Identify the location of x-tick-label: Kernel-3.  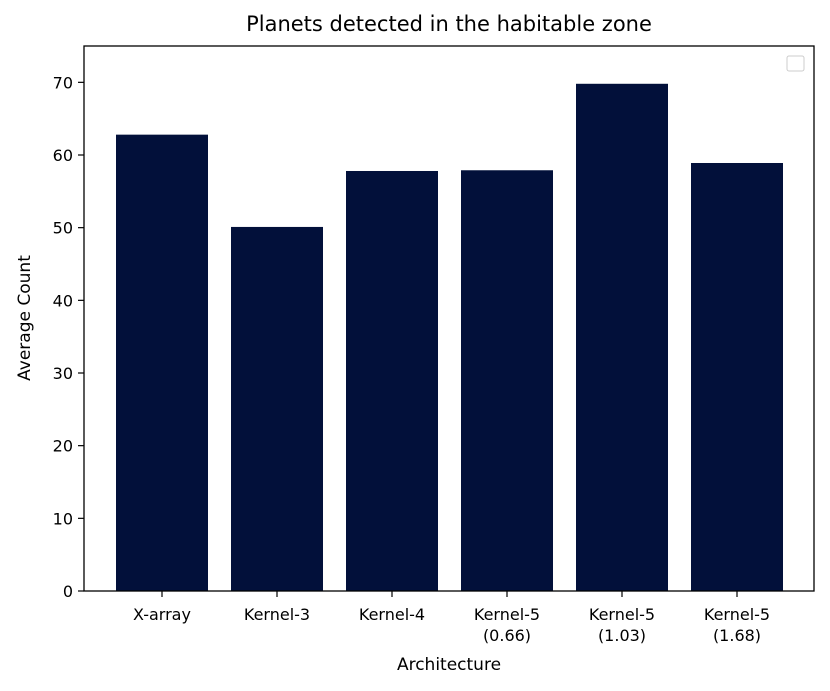
(277, 614).